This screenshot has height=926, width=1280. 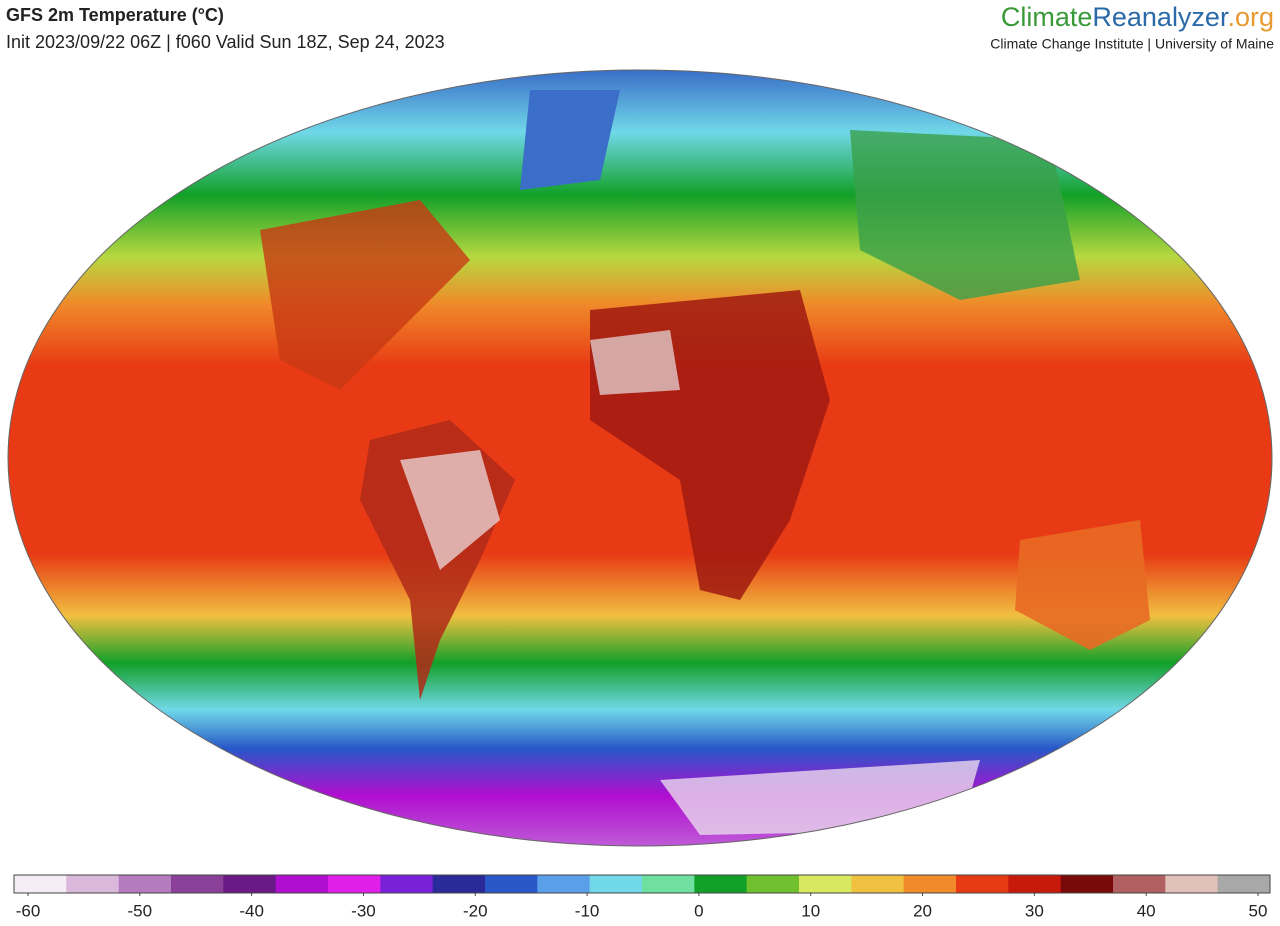 I want to click on asia, so click(x=965, y=215).